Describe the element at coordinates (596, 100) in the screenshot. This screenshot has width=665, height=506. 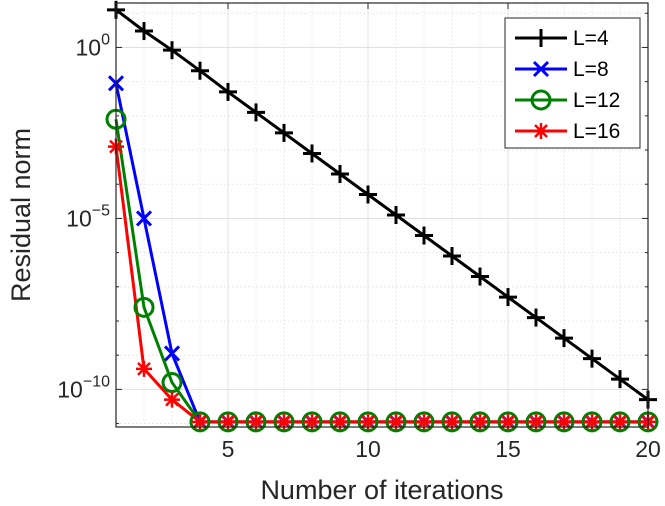
I see `legend-label: L=12` at that location.